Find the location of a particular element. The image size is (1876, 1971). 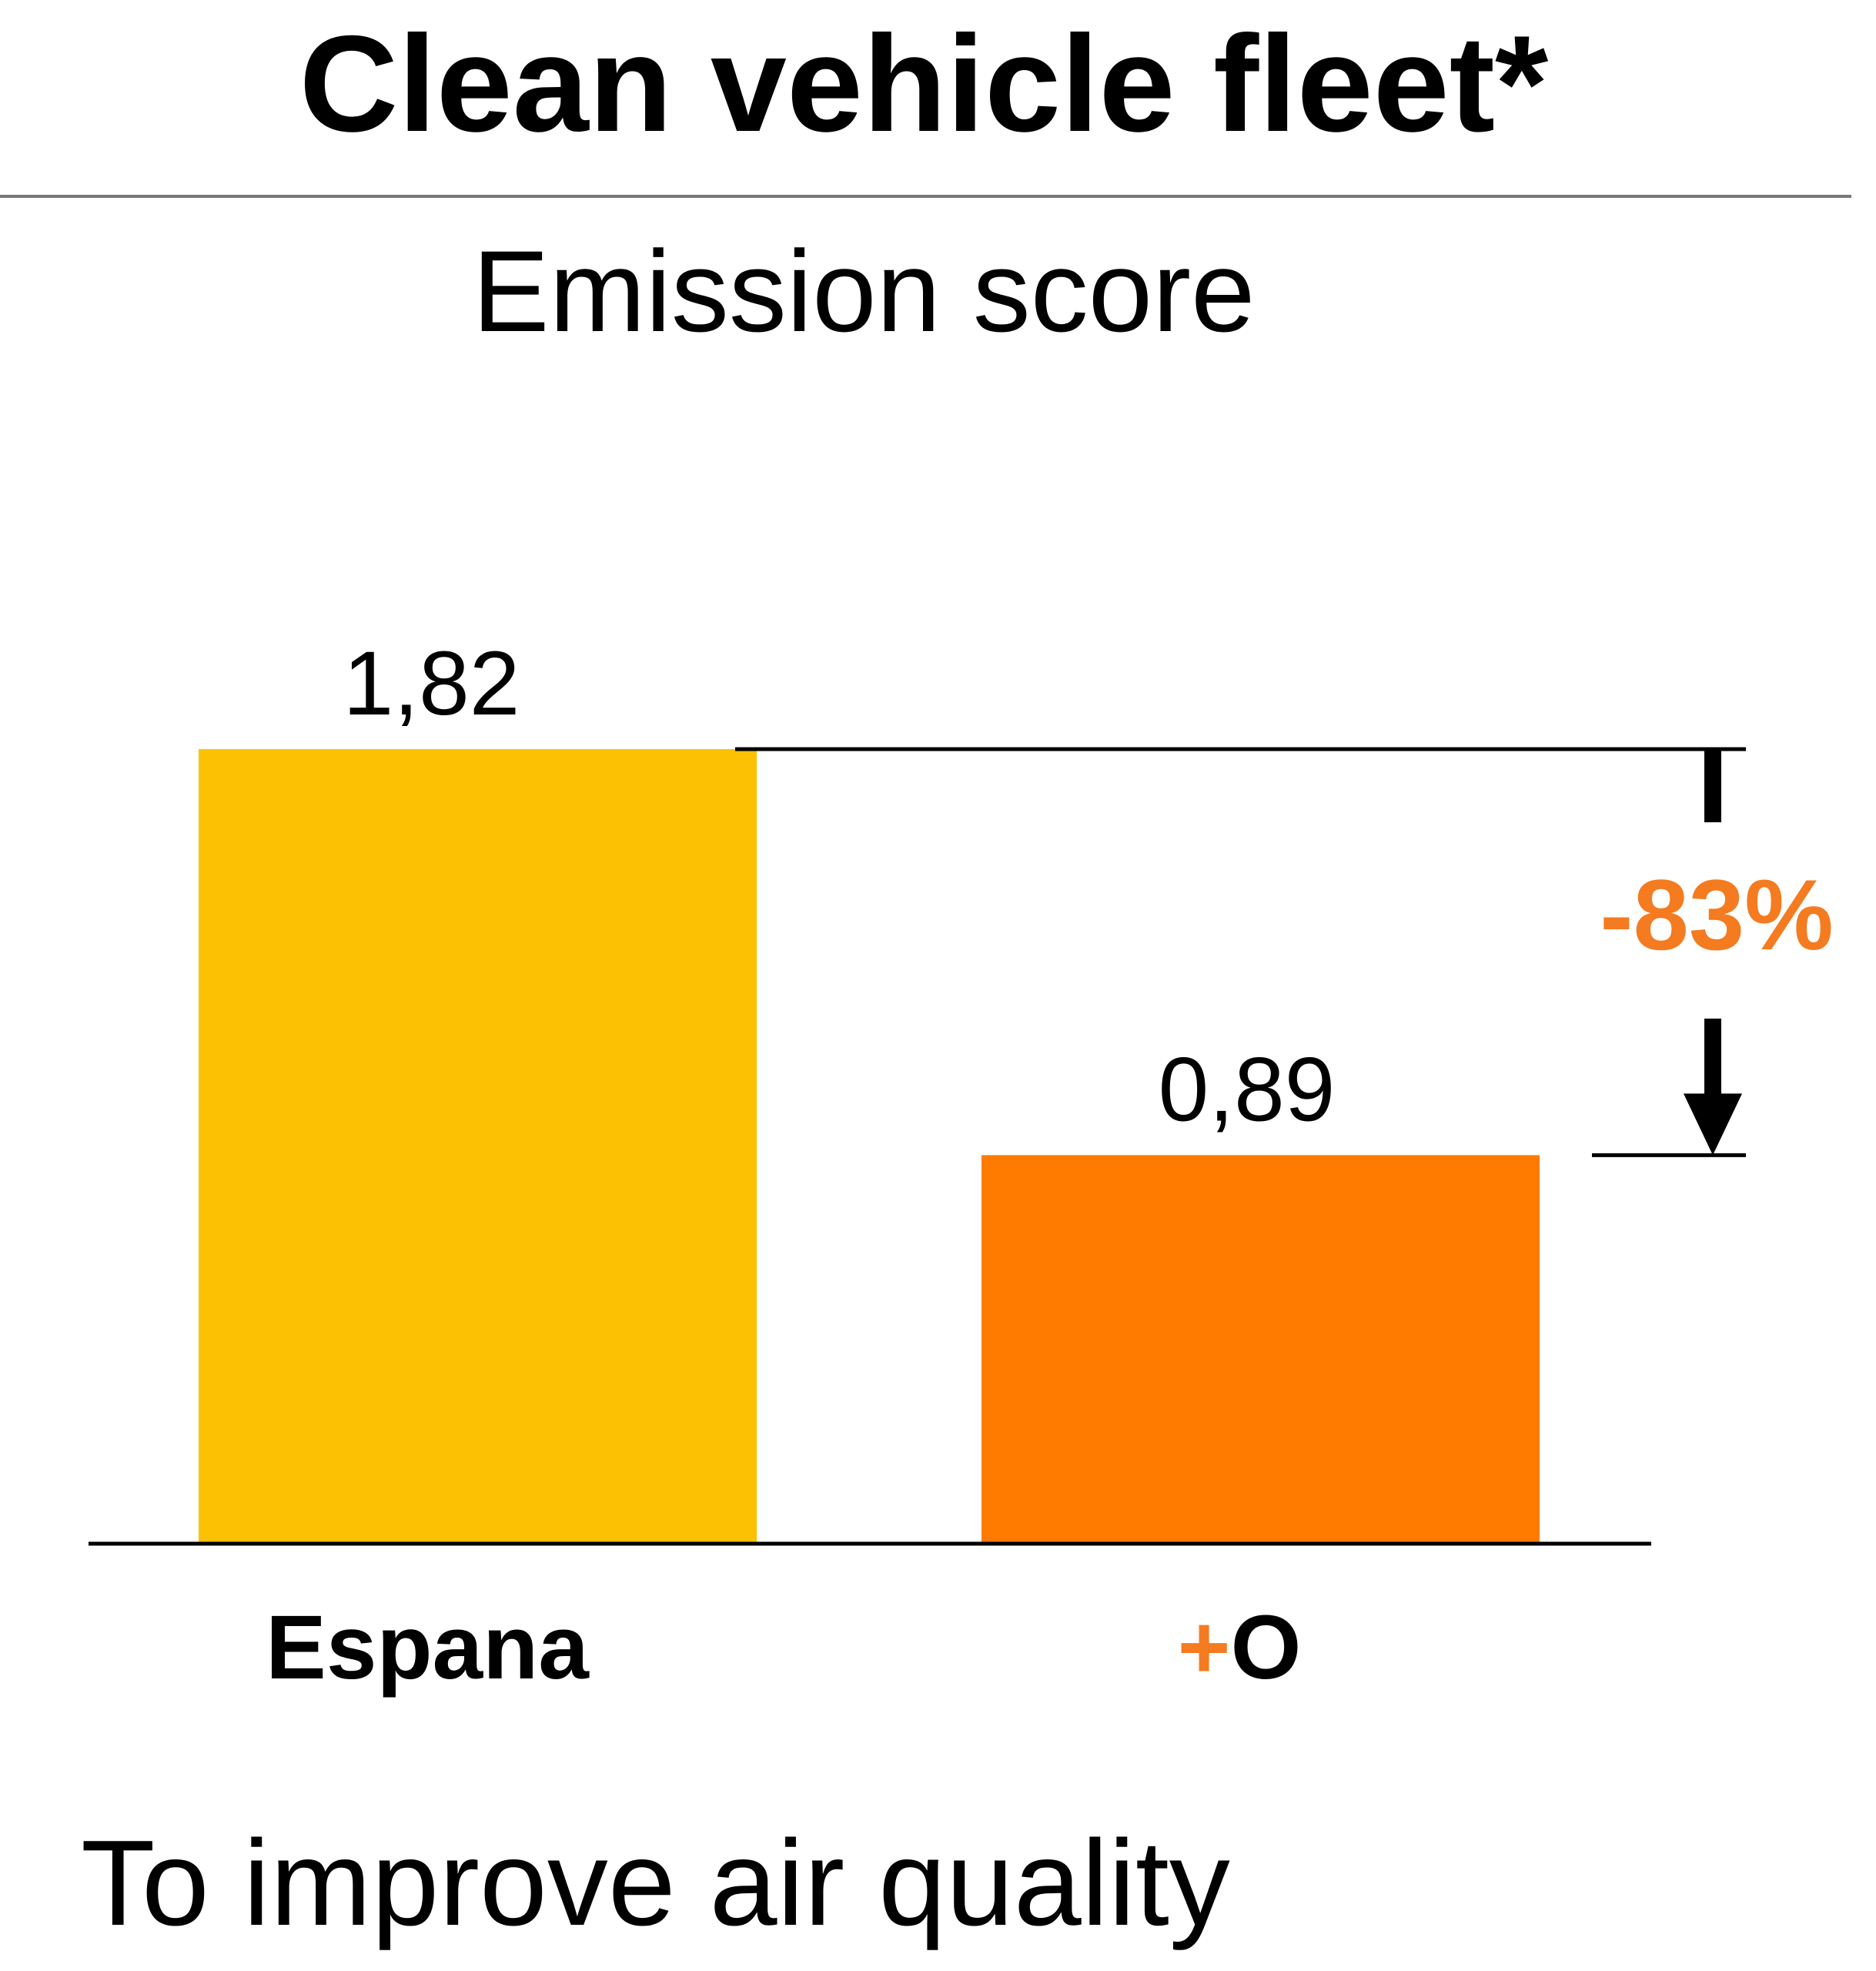

chart-title: Clean vehicle fleet* is located at coordinates (924, 83).